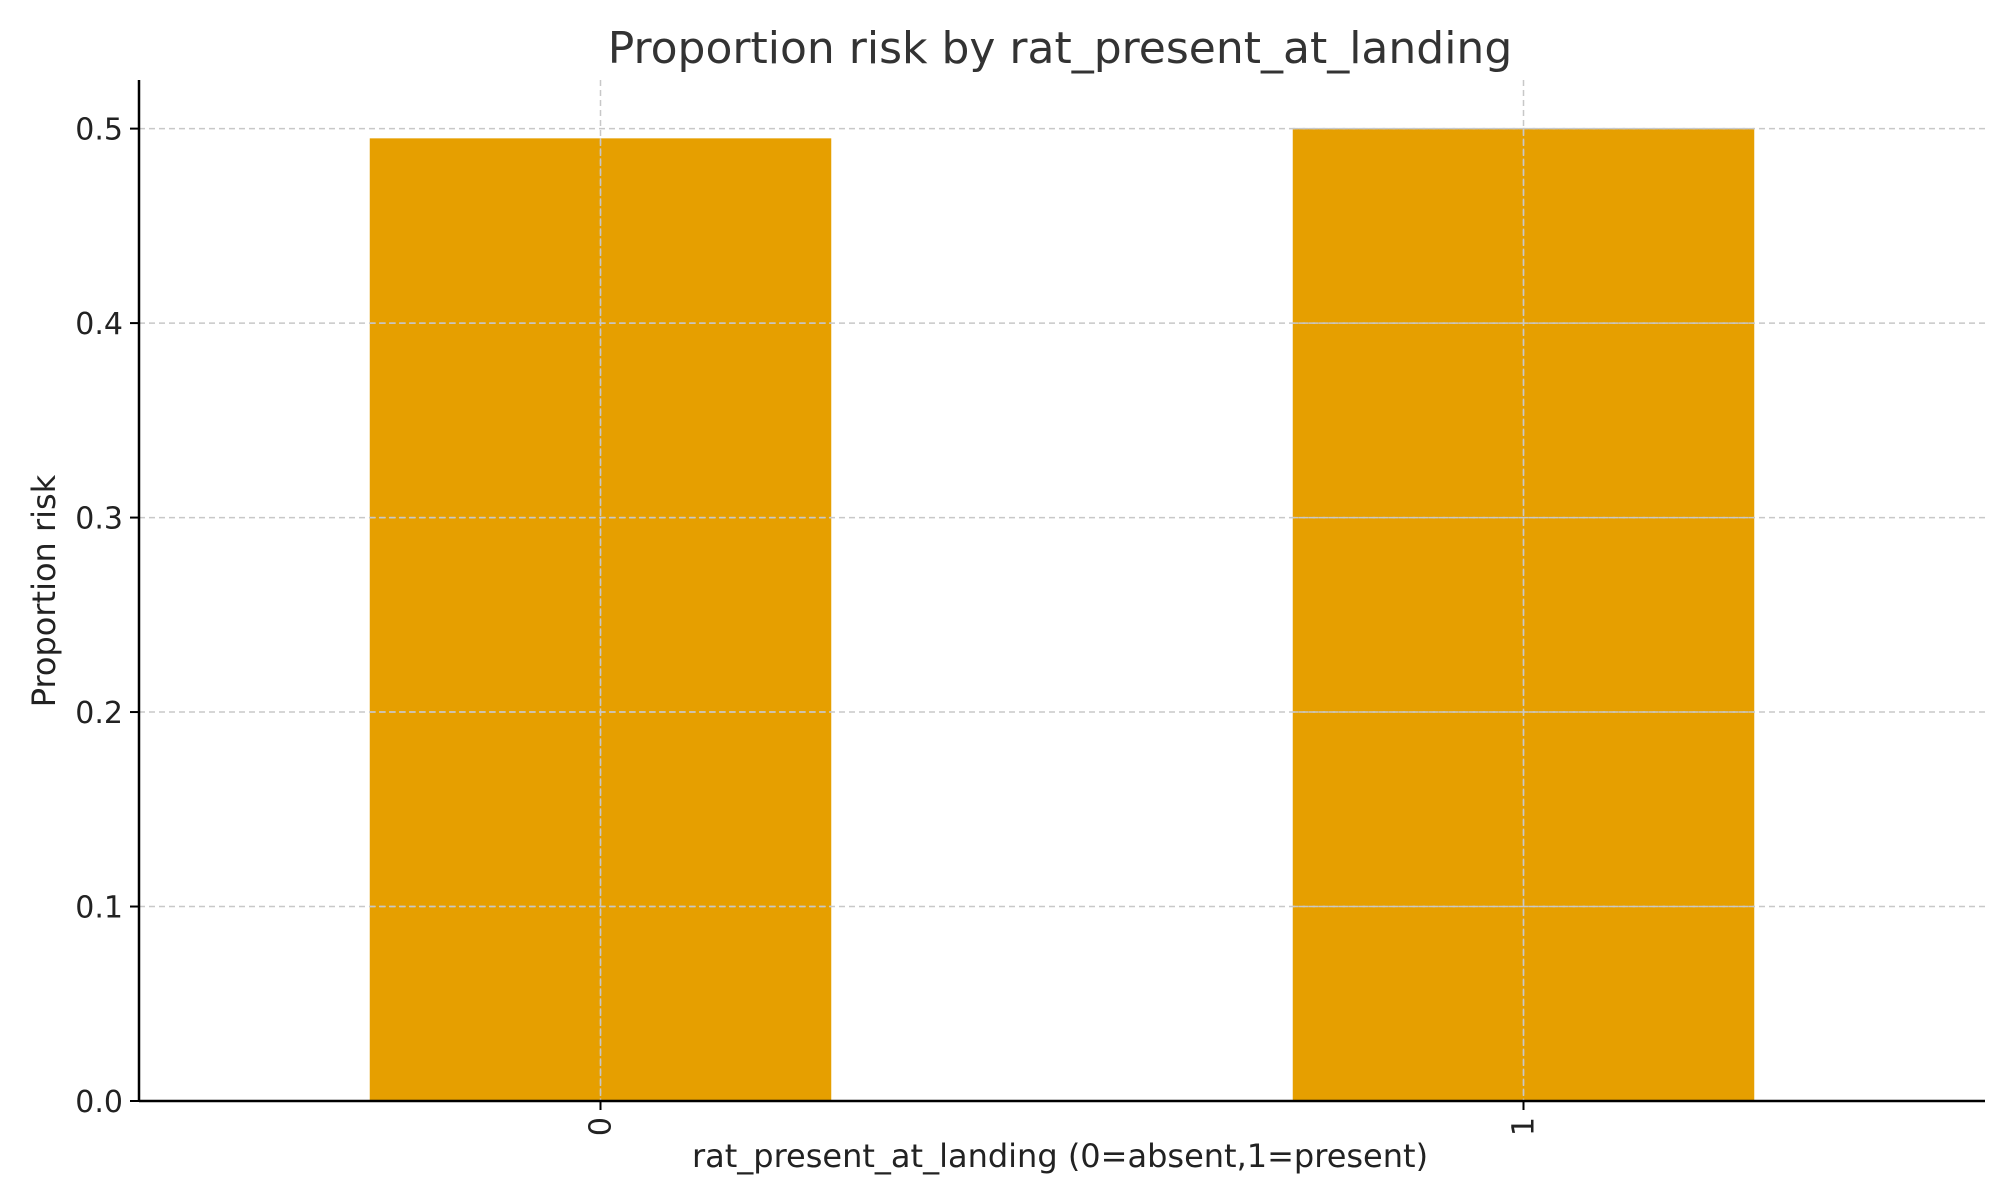 This screenshot has width=2000, height=1204. I want to click on y-tick-label-0.2: 0.2, so click(99, 713).